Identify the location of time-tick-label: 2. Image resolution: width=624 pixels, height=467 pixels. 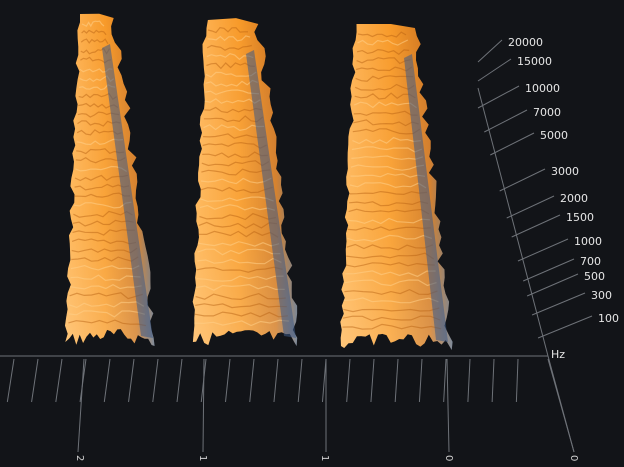
(79, 458).